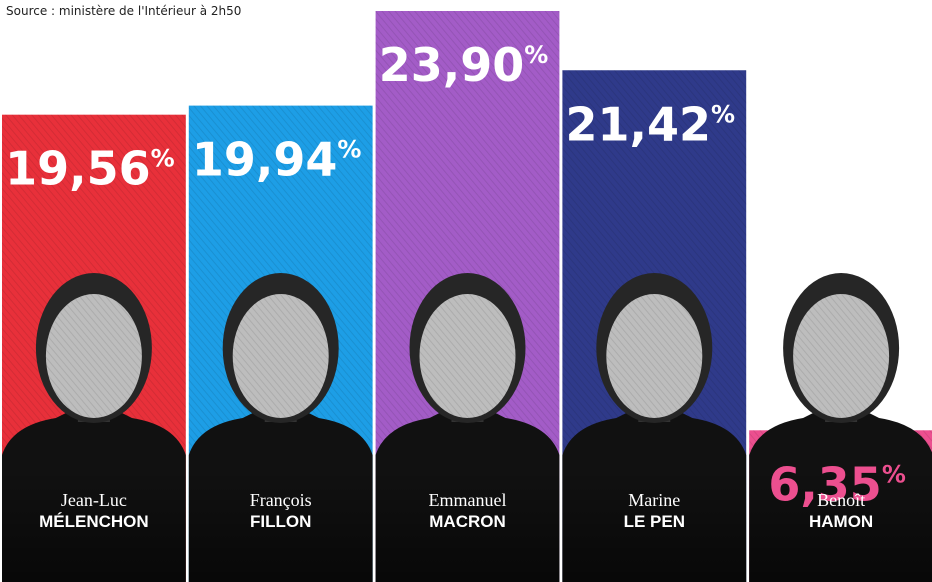 The width and height of the screenshot is (932, 582). What do you see at coordinates (94, 500) in the screenshot?
I see `candidate-first-name: Jean-Luc` at bounding box center [94, 500].